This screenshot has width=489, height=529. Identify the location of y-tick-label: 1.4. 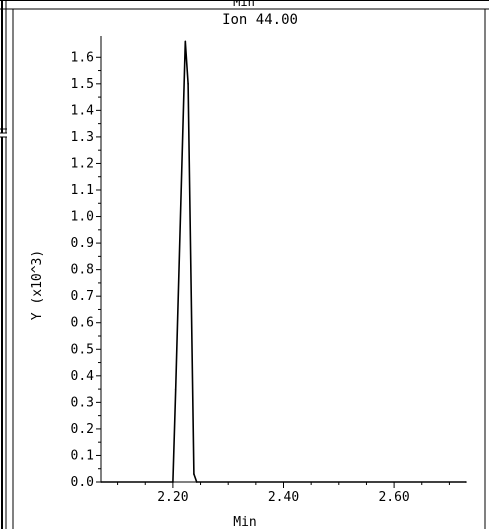
(83, 110).